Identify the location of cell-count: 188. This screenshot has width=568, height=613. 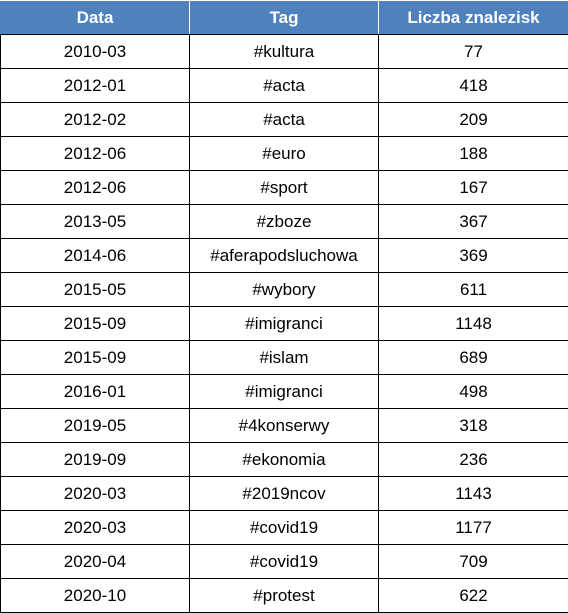
(473, 153).